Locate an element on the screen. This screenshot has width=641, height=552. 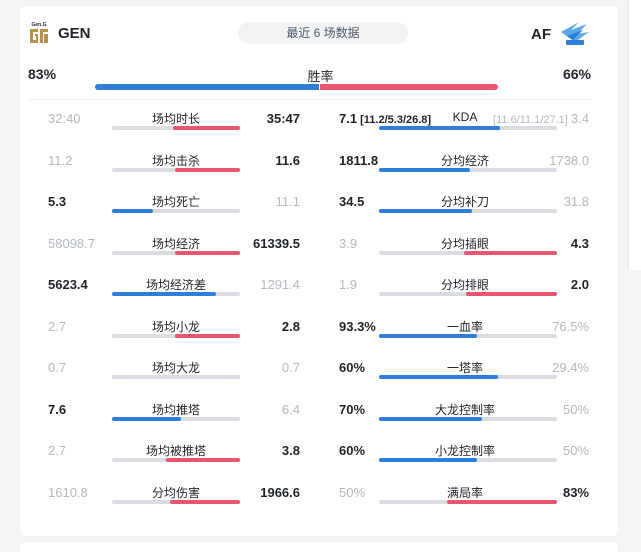
gen-logo-text: Gen.G is located at coordinates (38, 25).